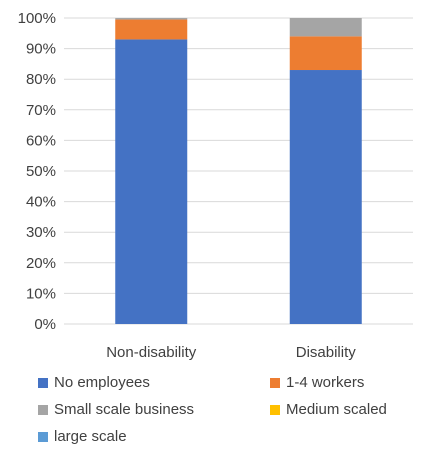  What do you see at coordinates (154, 436) in the screenshot?
I see `legend-item: large scale` at bounding box center [154, 436].